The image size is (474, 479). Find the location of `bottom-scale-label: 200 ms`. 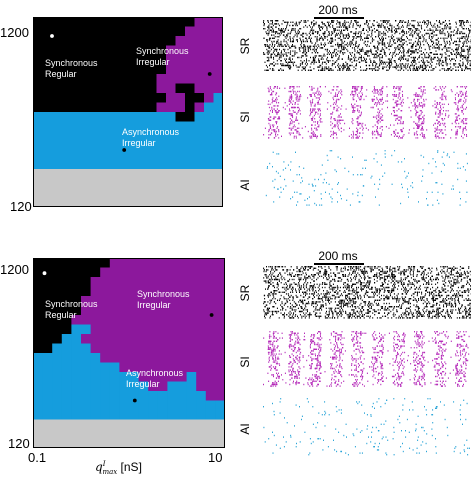

bottom-scale-label: 200 ms is located at coordinates (338, 256).